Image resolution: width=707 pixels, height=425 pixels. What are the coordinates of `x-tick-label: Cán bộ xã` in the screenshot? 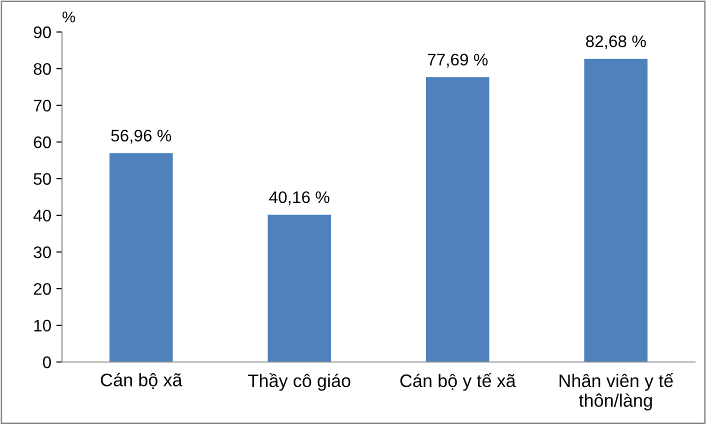 It's located at (141, 380).